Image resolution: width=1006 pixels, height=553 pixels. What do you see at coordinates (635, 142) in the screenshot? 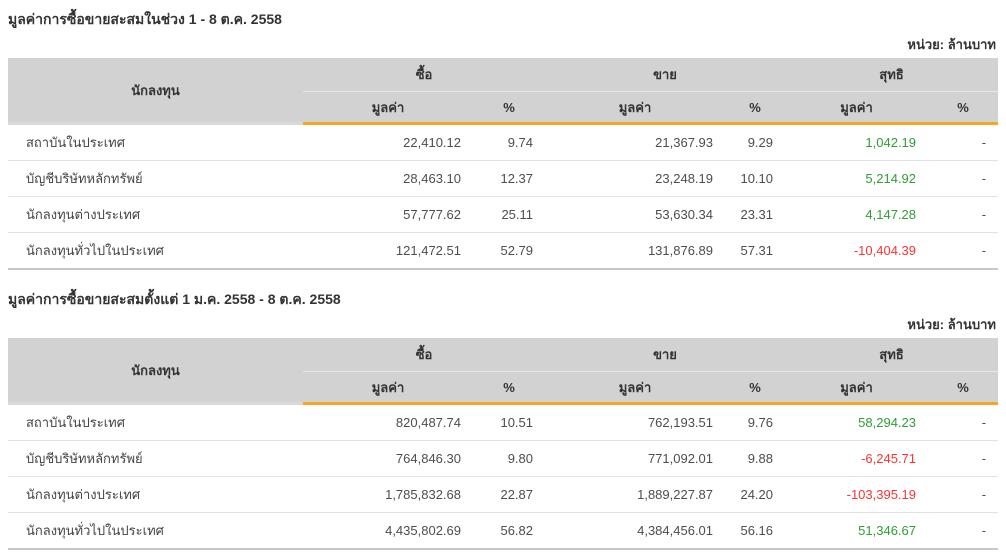
I see `sell-value-cell: 21,367.93` at bounding box center [635, 142].